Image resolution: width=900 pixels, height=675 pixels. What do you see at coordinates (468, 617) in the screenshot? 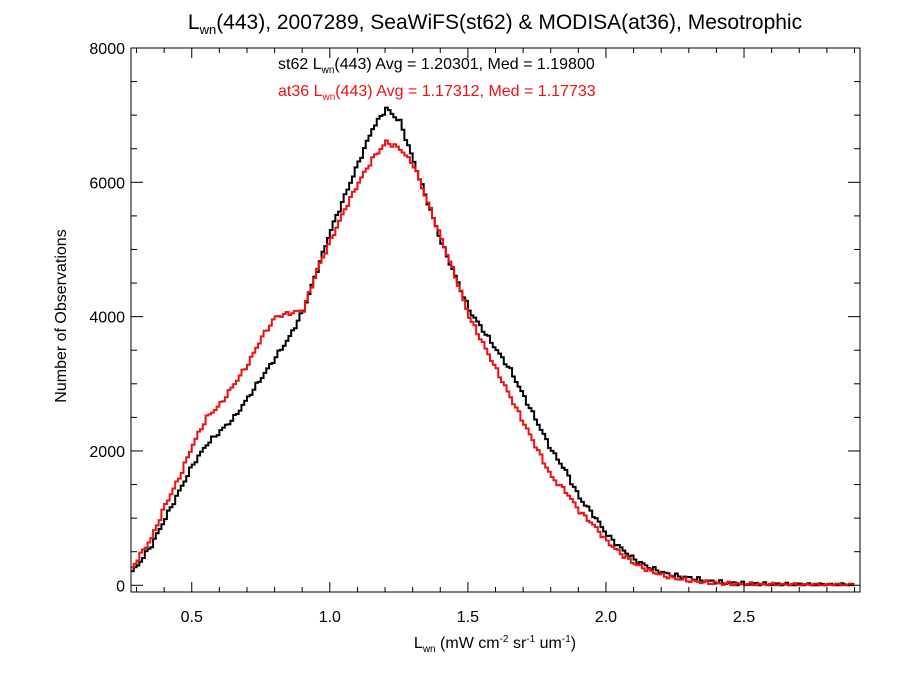
I see `x-tick-label: 1.5` at bounding box center [468, 617].